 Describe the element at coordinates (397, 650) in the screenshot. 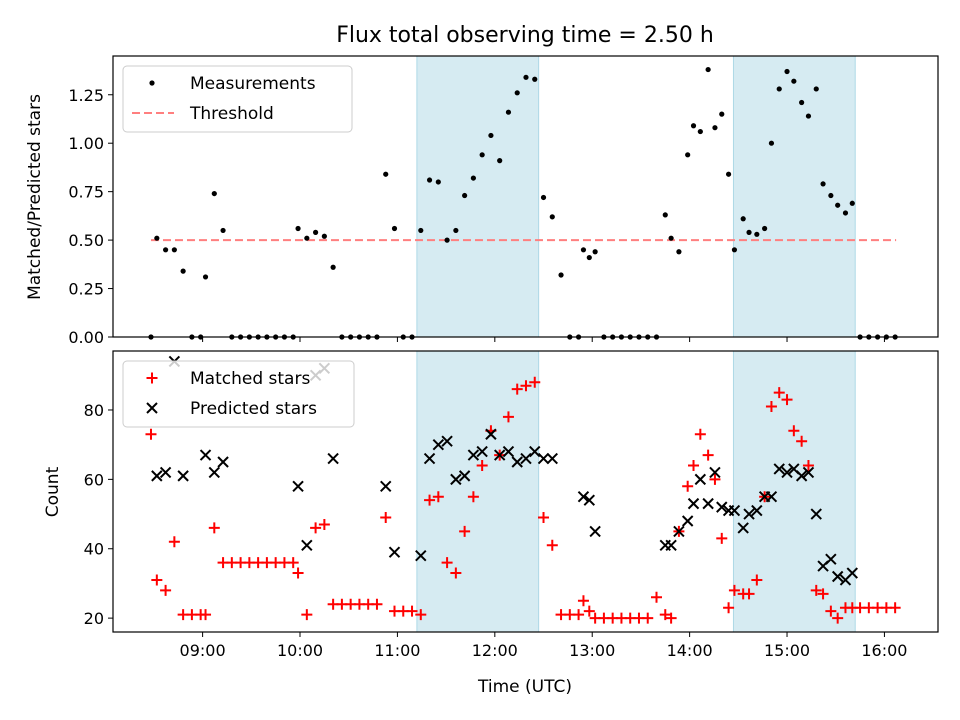

I see `x-tick-label: 11:00` at that location.